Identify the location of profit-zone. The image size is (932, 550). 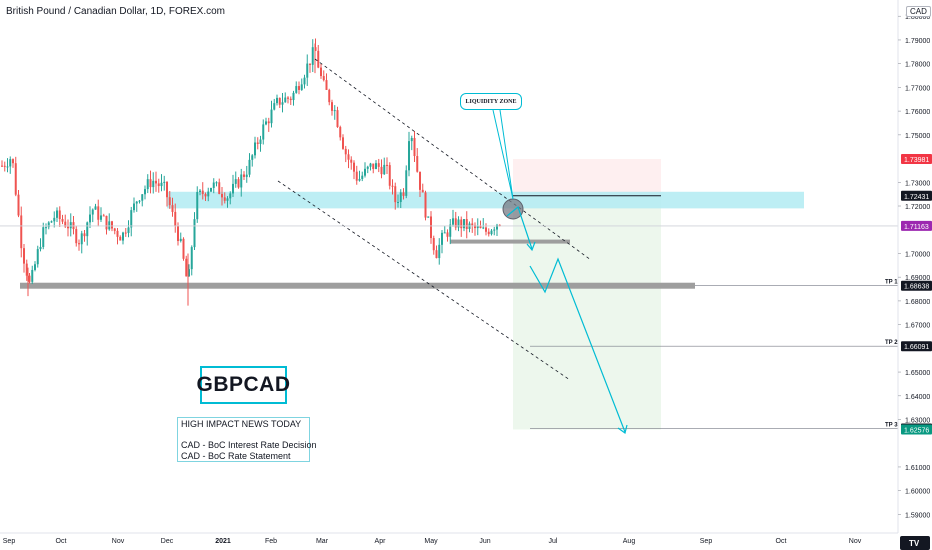
(587, 312).